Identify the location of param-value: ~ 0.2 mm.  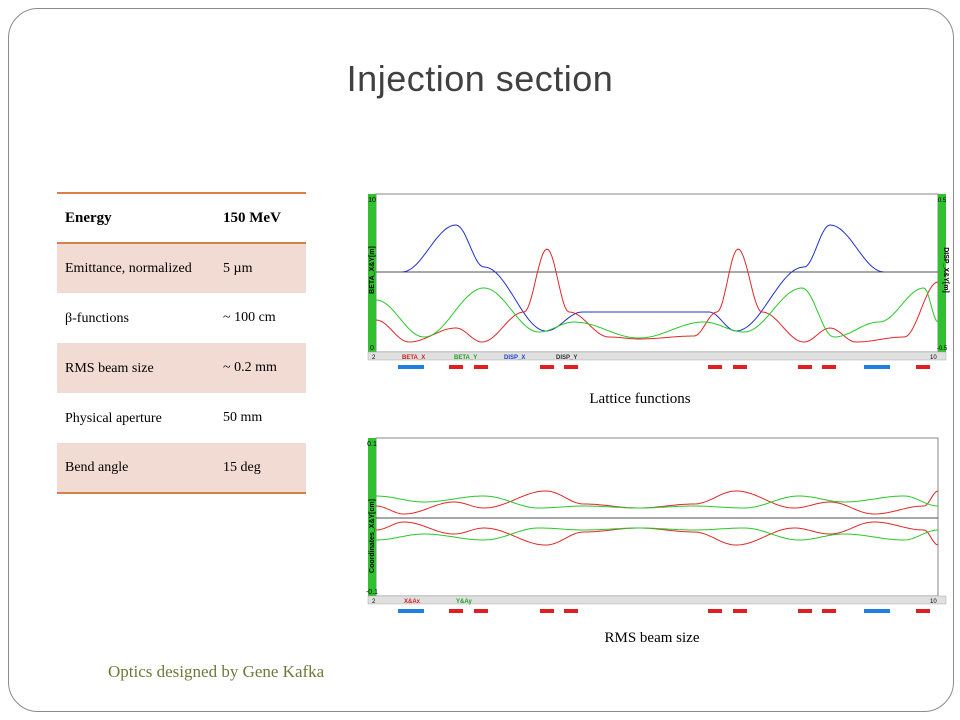
(250, 367).